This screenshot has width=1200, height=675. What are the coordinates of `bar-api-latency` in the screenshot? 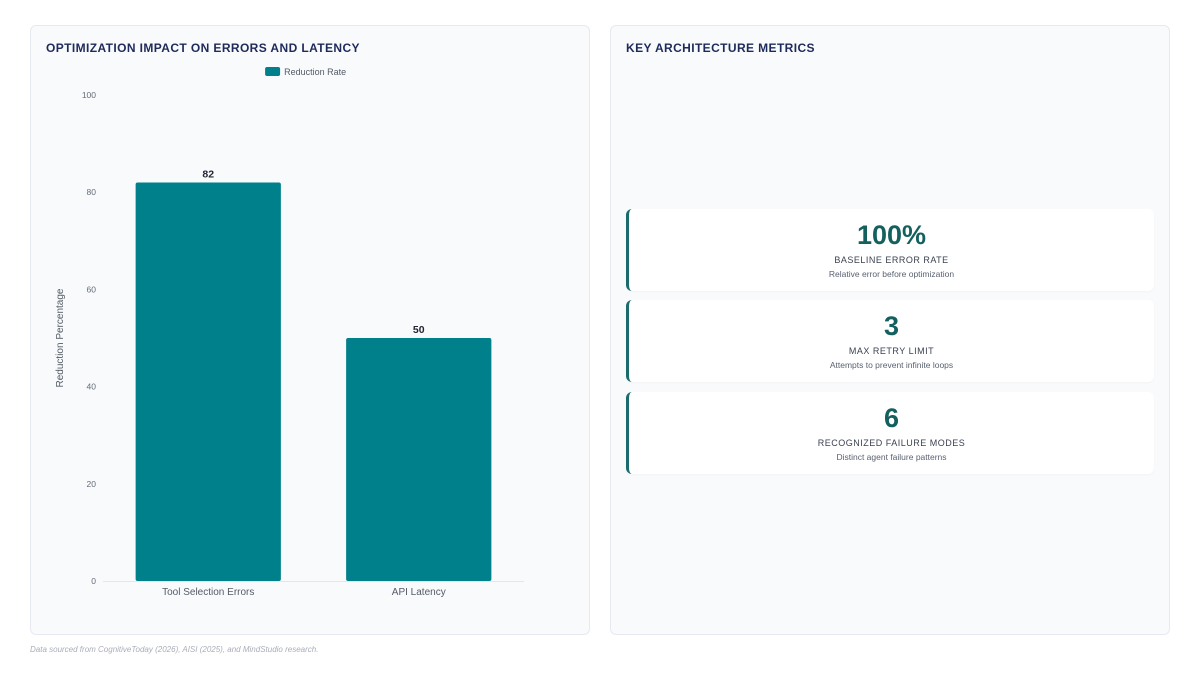 It's located at (419, 459).